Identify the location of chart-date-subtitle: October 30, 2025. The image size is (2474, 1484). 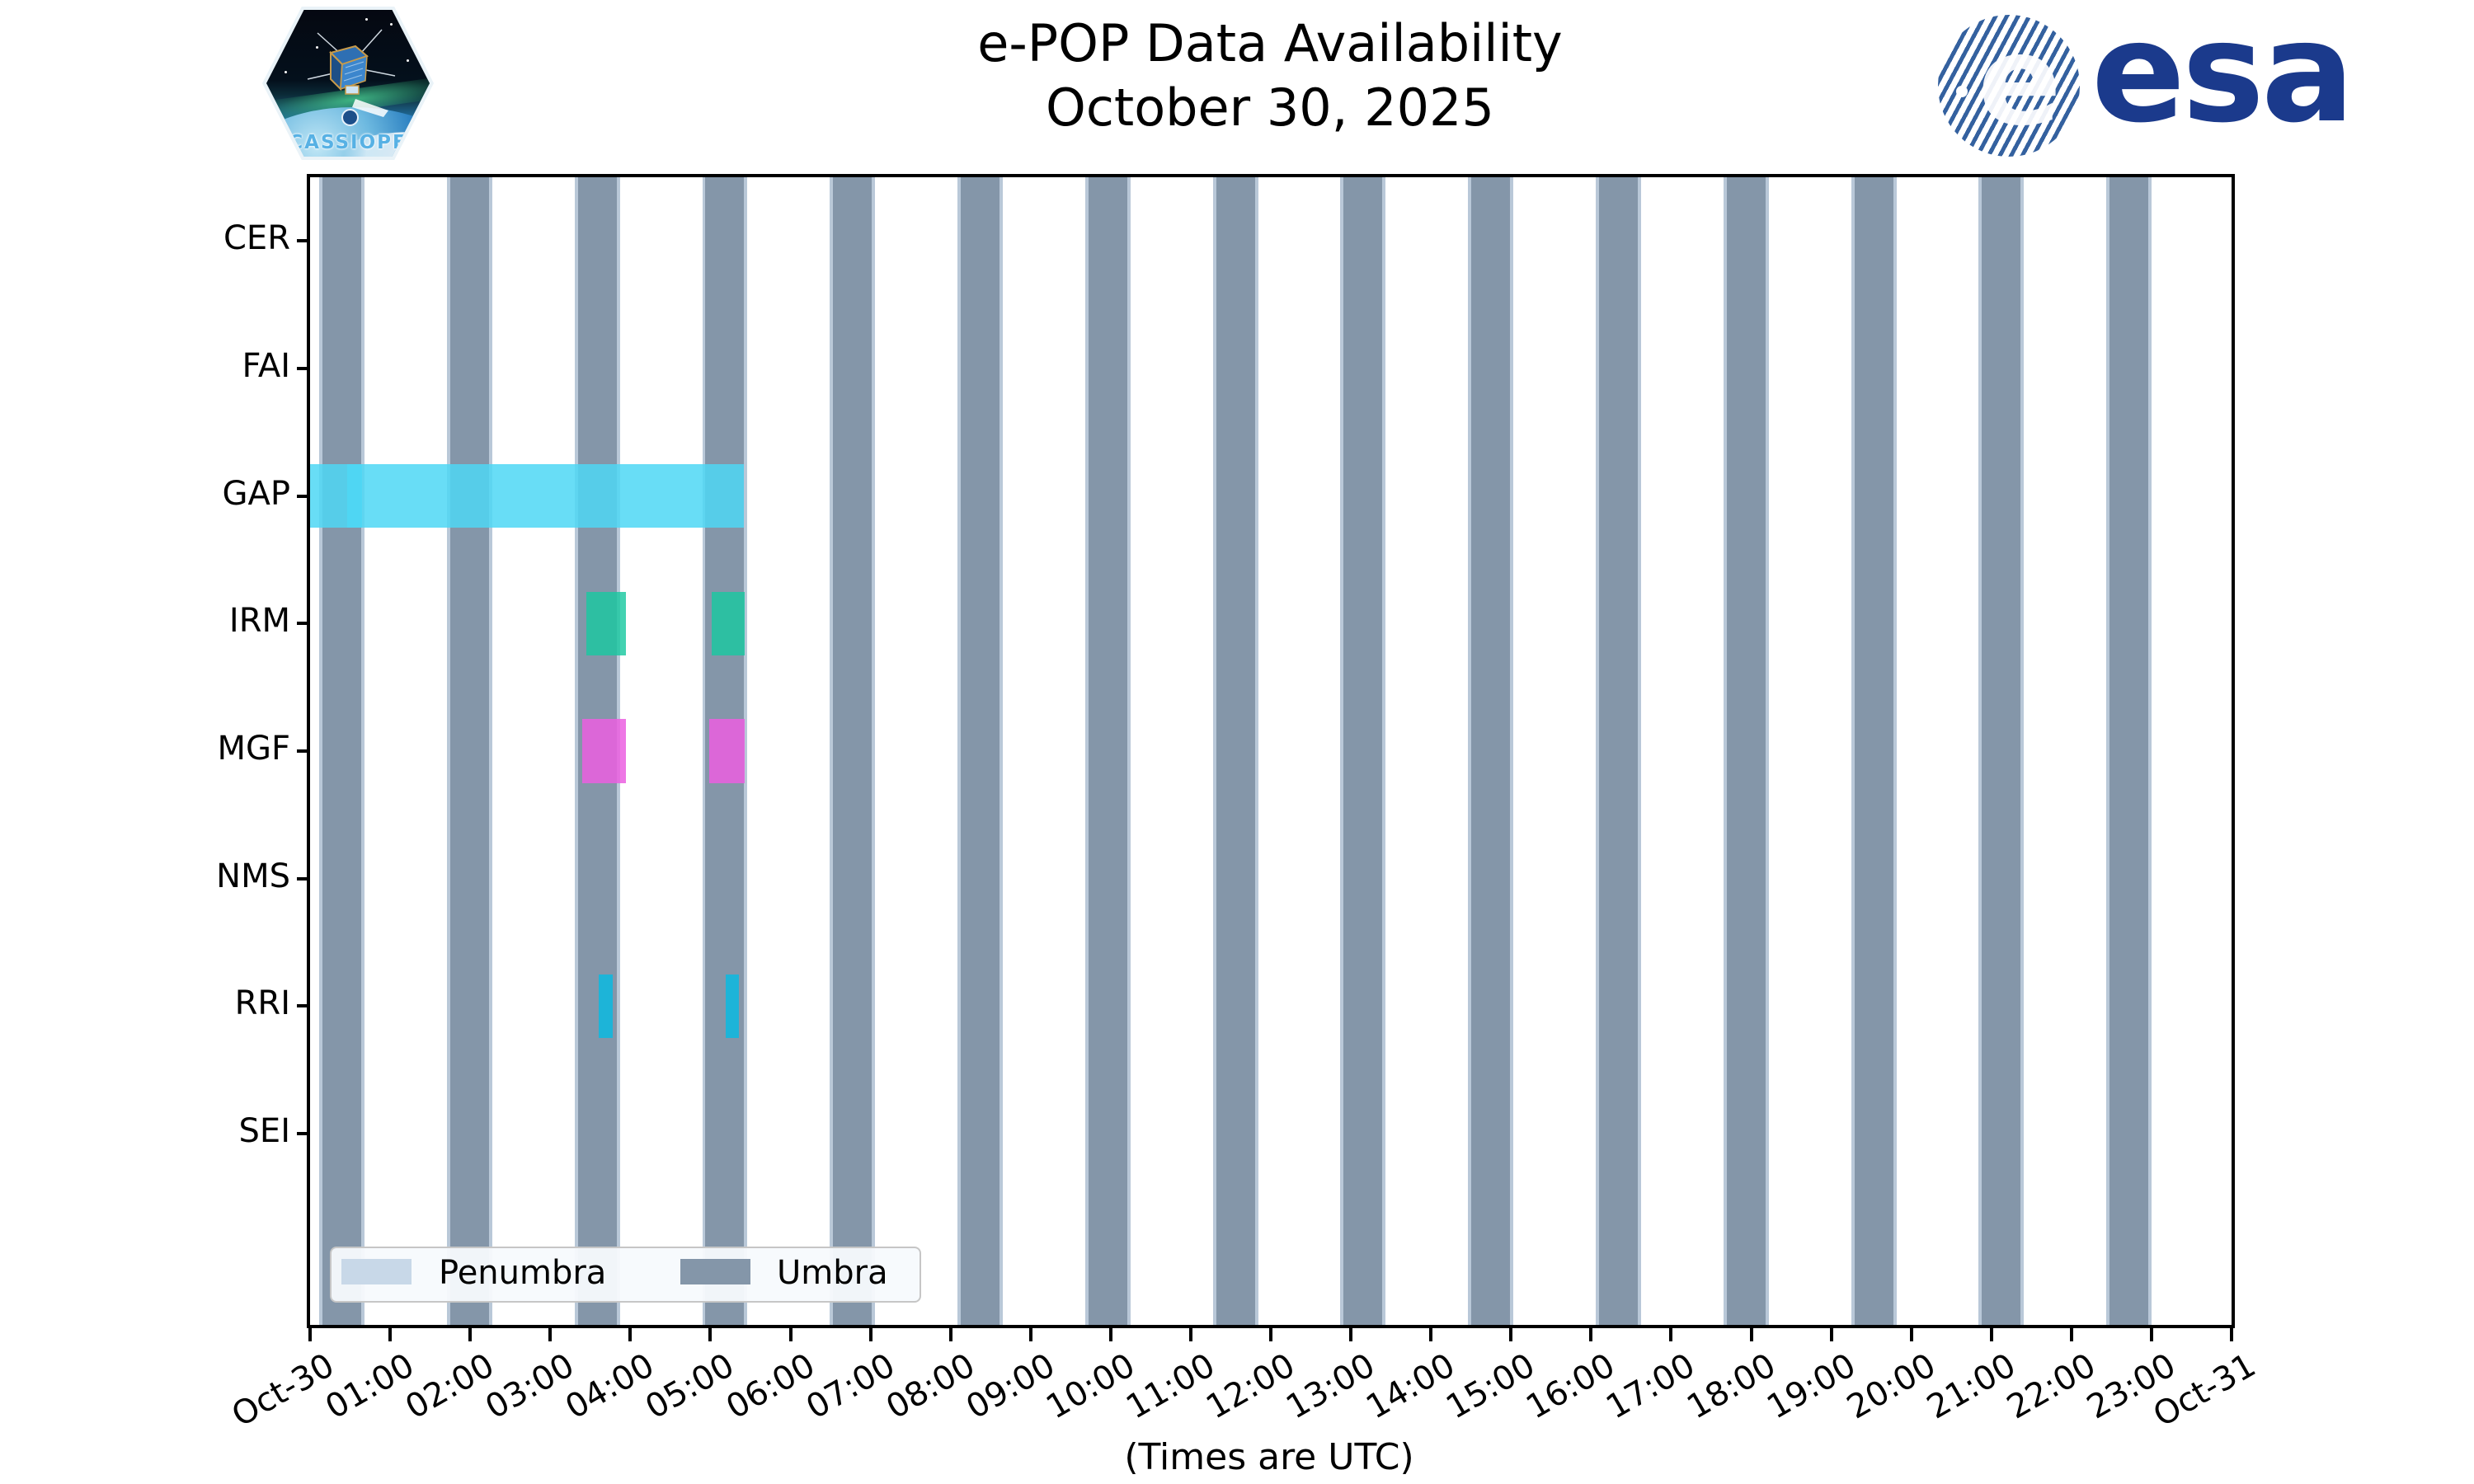
(1270, 107).